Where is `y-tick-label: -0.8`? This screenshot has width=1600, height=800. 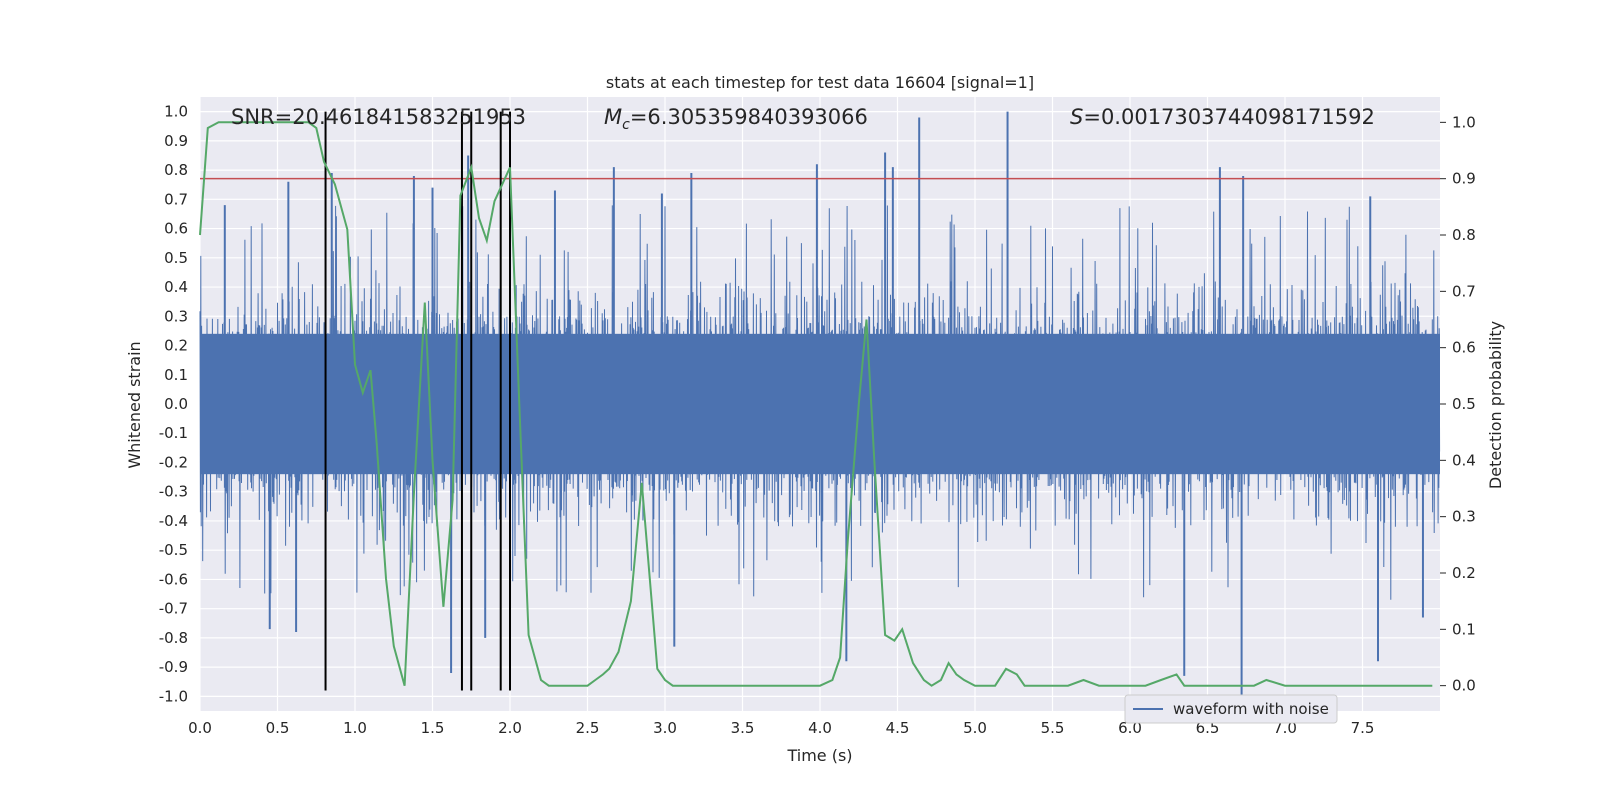 y-tick-label: -0.8 is located at coordinates (173, 638).